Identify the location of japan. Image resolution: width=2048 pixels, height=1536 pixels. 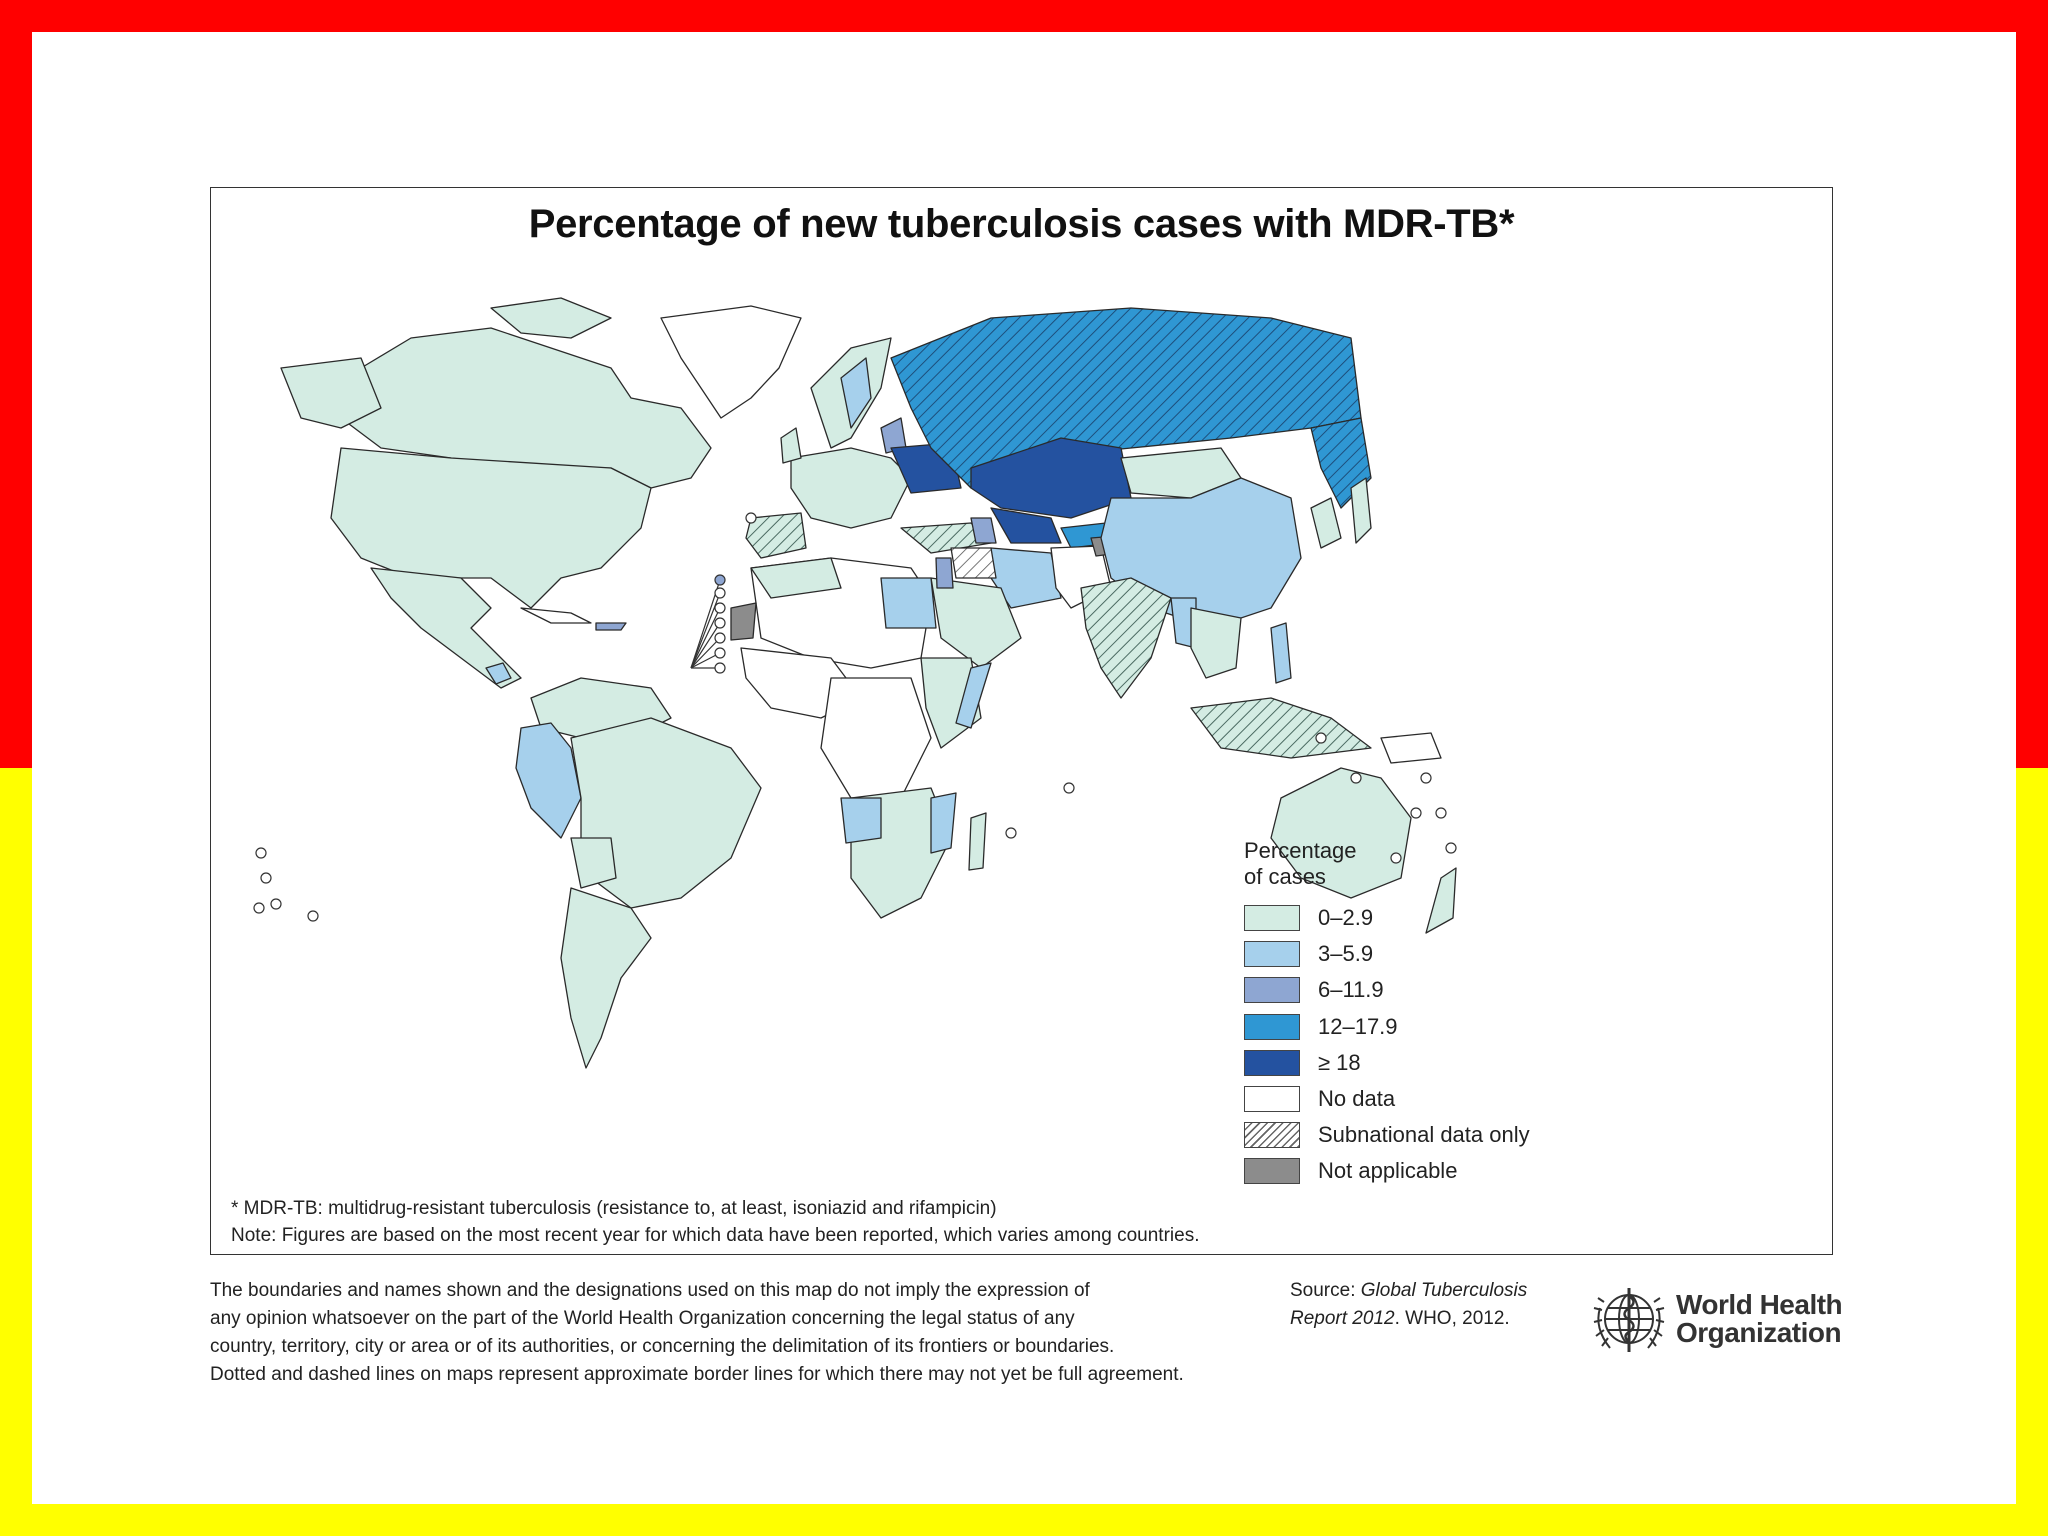
(1361, 510).